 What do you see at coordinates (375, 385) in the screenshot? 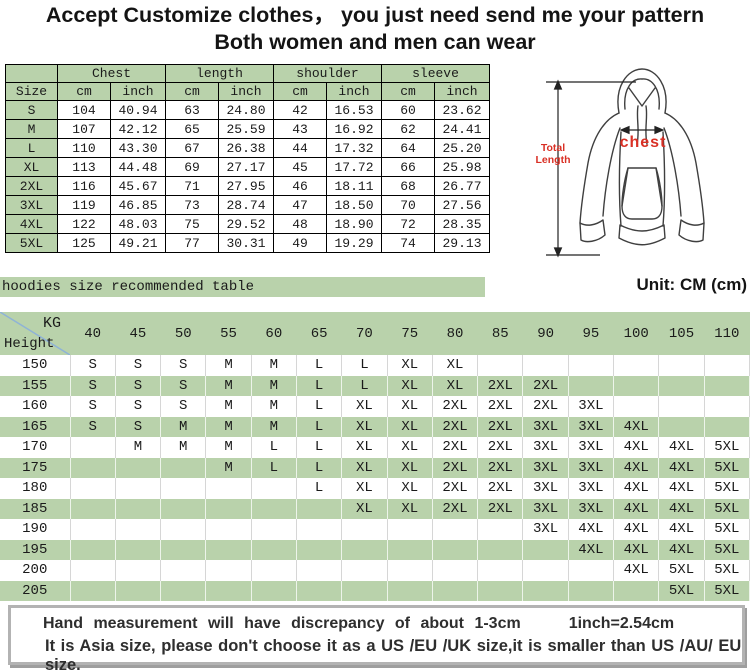
I see `recommendation-row: 155 S S S M M L L XL XL 2XL 2XL` at bounding box center [375, 385].